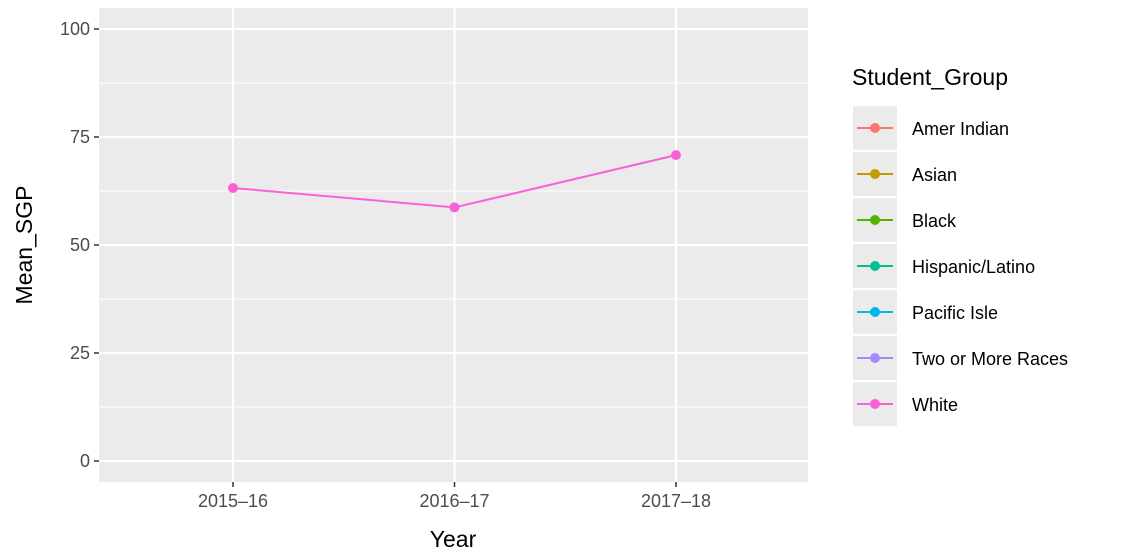 This screenshot has width=1125, height=556. Describe the element at coordinates (24, 245) in the screenshot. I see `y-axis-title: Mean_SGP` at that location.